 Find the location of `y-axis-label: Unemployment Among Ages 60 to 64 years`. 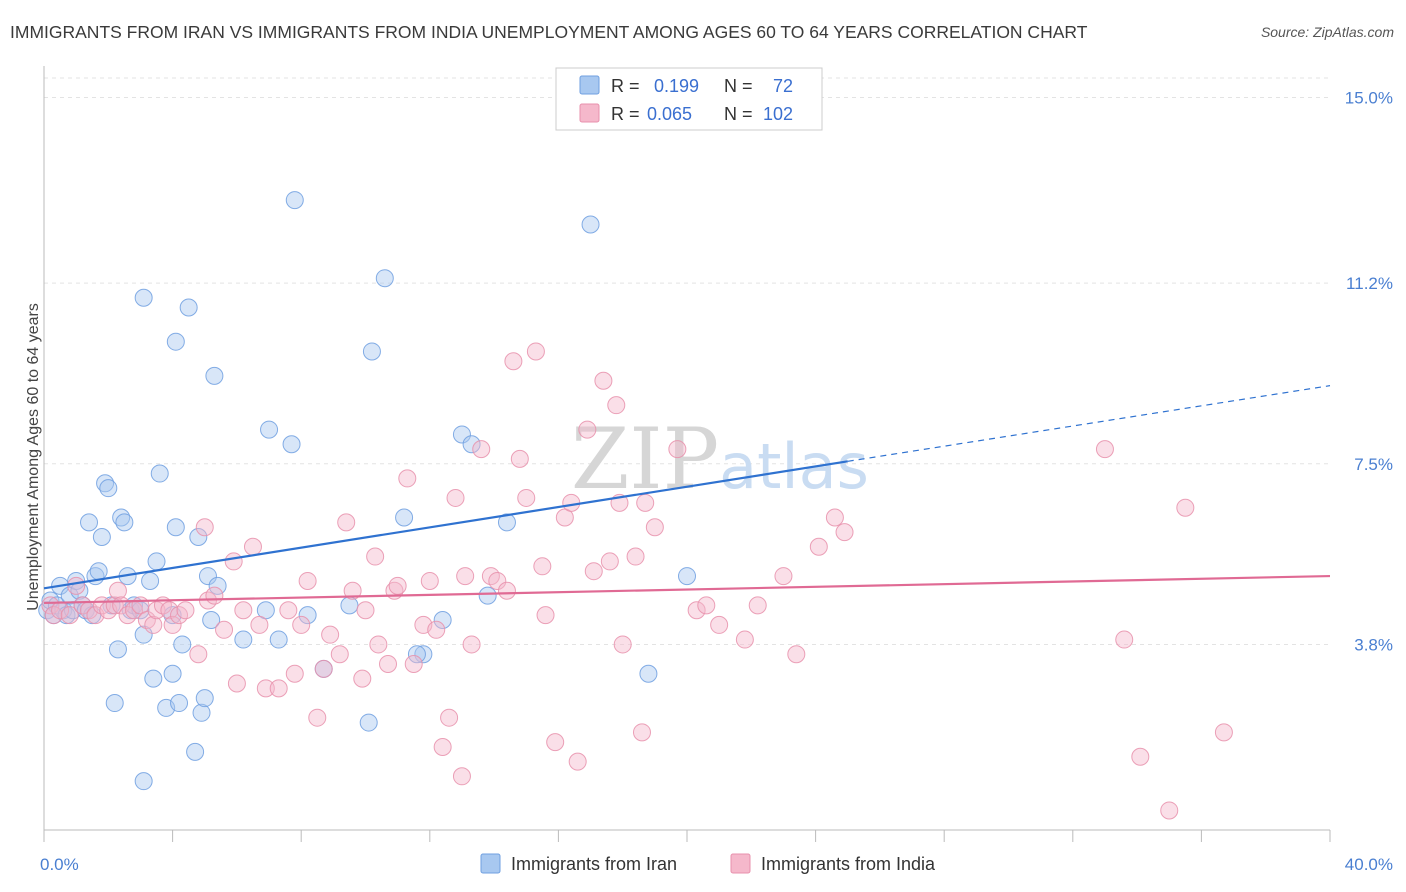

y-axis-label: Unemployment Among Ages 60 to 64 years is located at coordinates (33, 457).